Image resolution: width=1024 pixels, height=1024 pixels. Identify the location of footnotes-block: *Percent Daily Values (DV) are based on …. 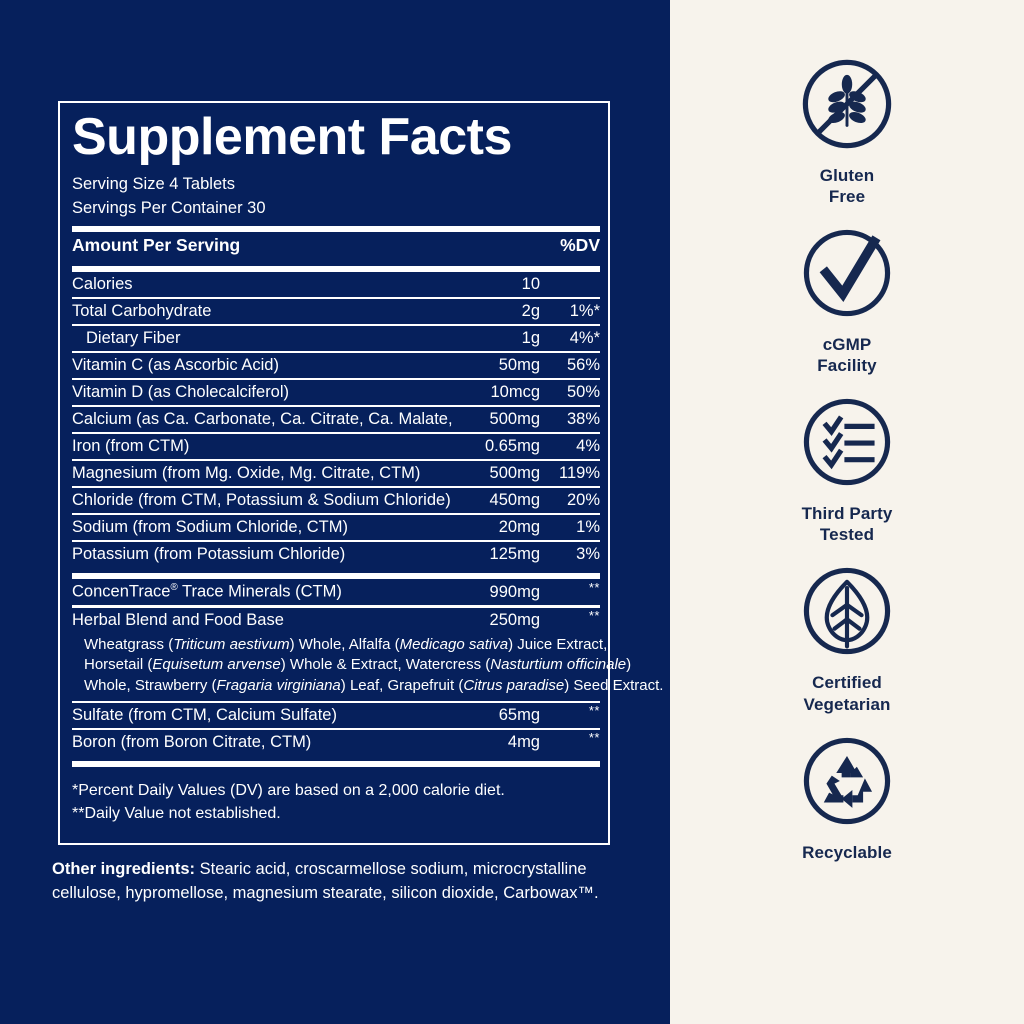
(336, 796).